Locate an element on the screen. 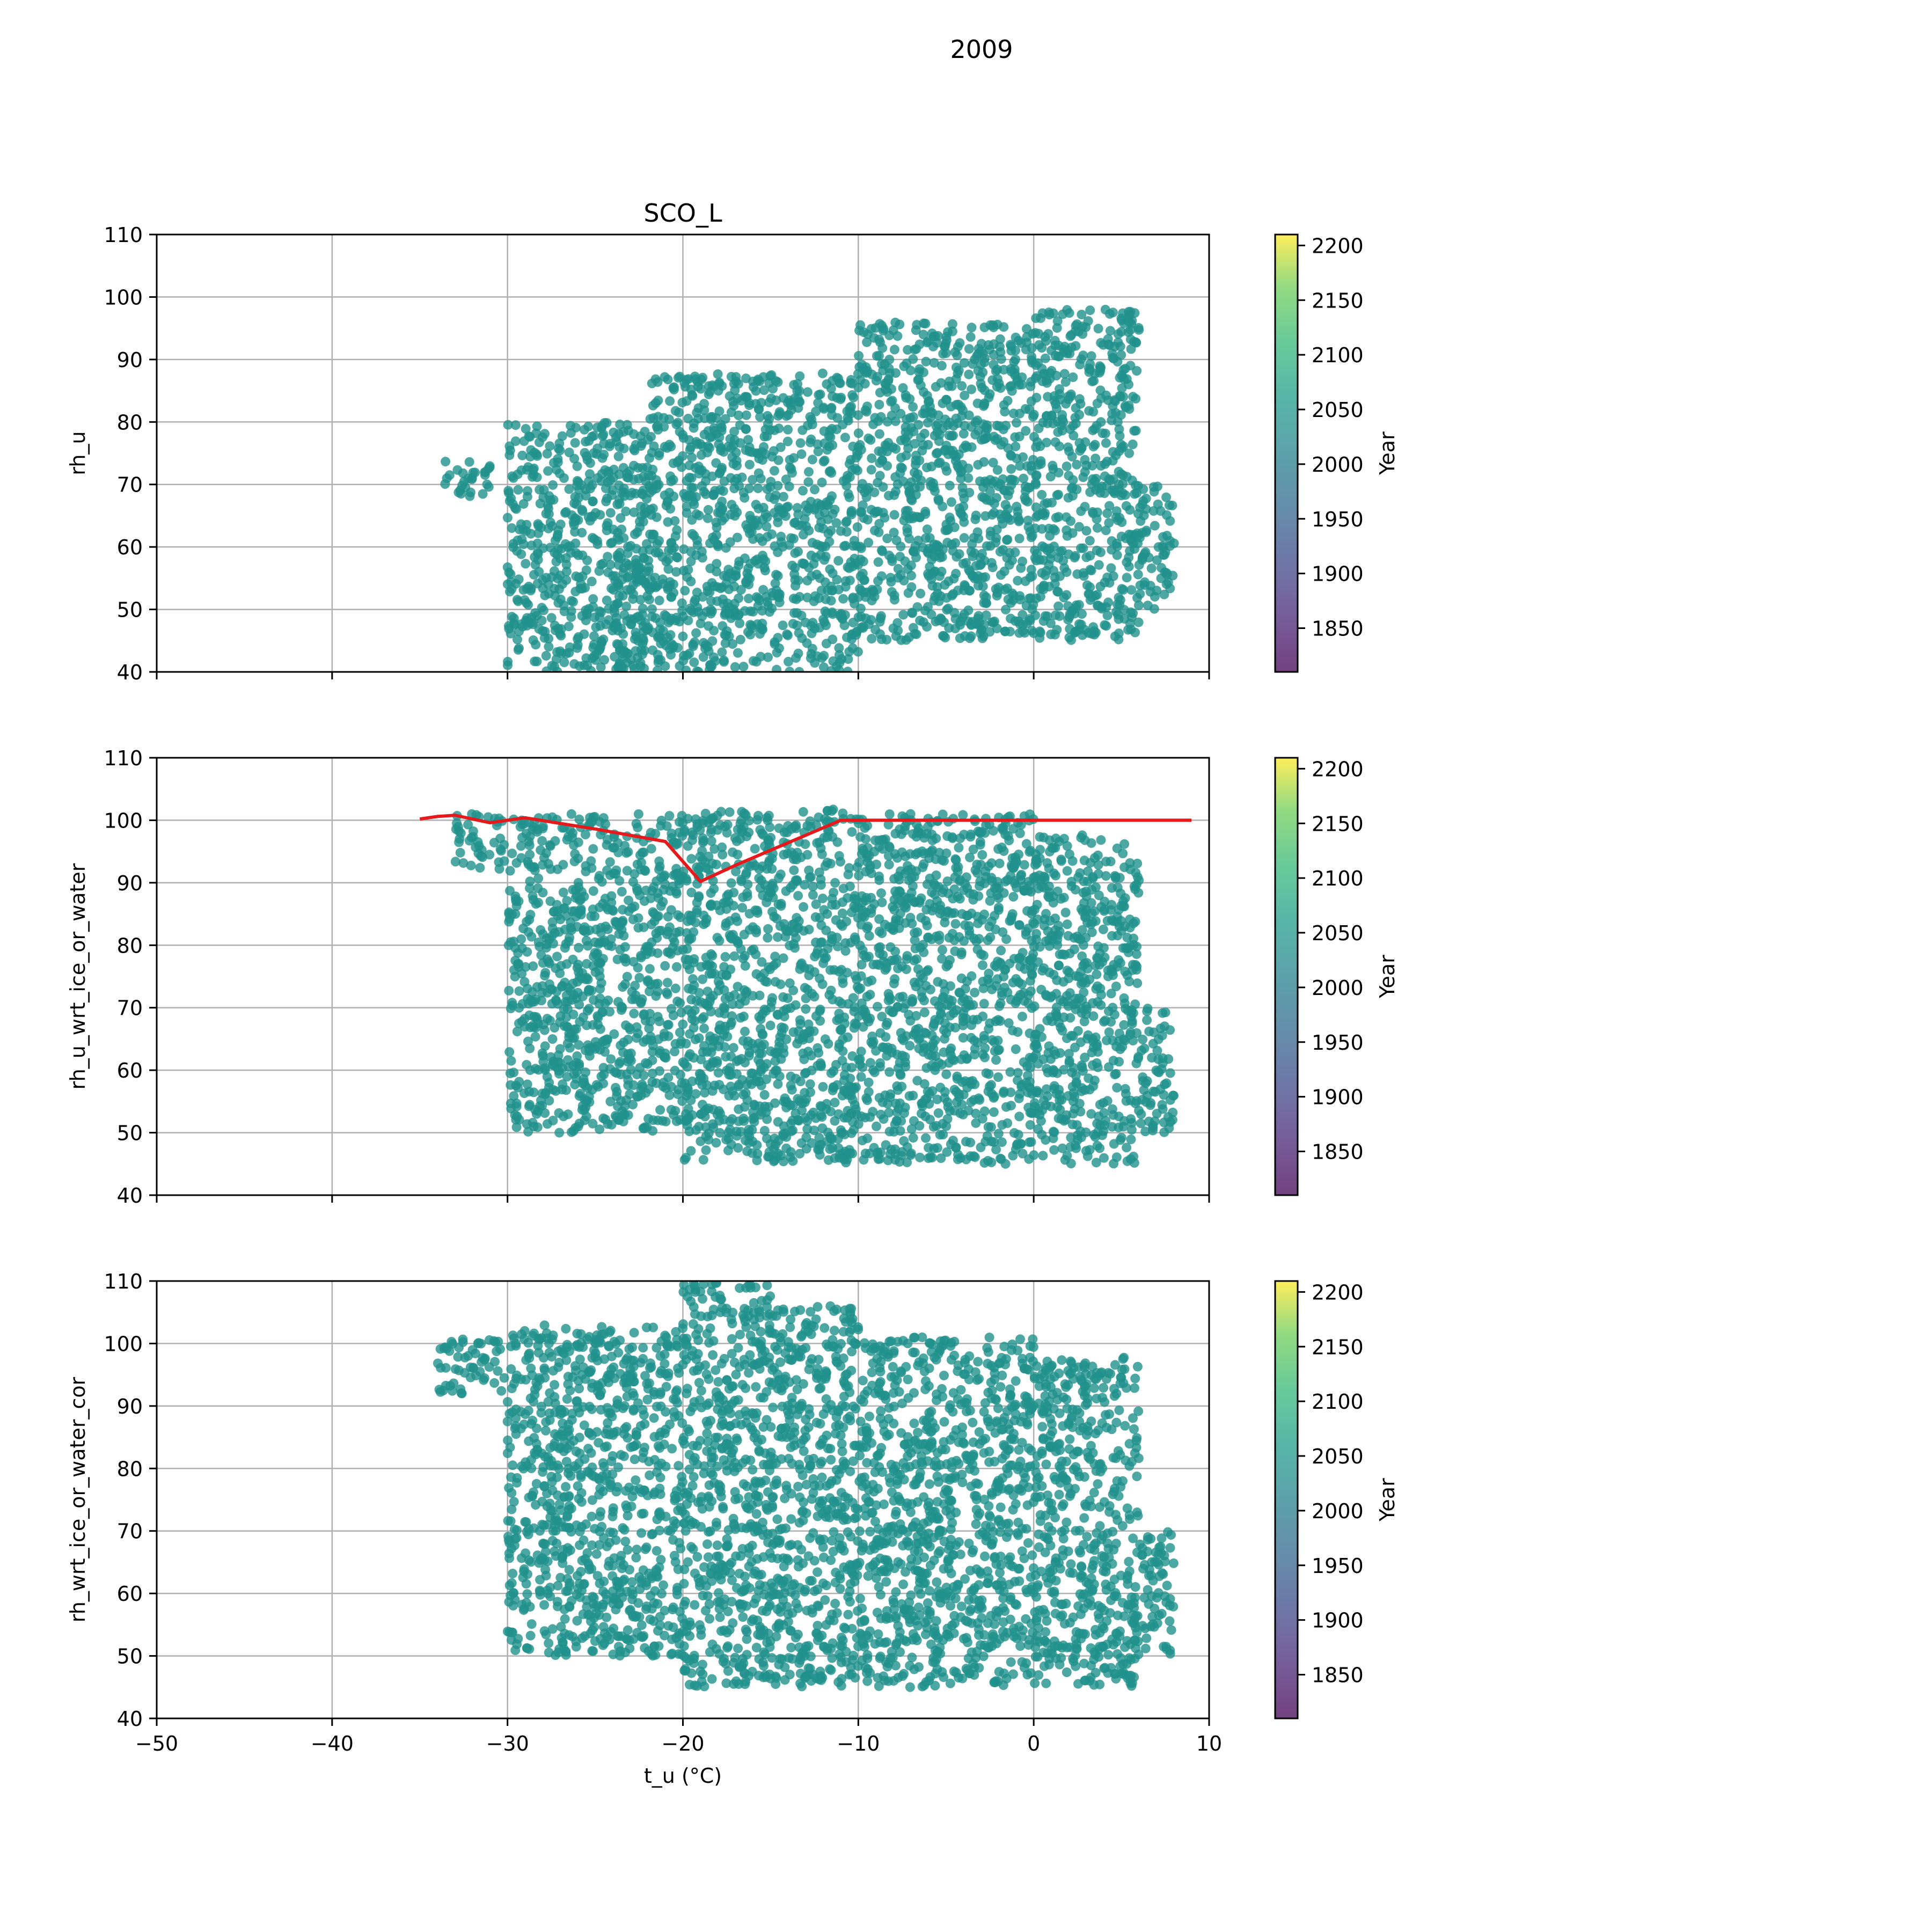 This screenshot has width=1932, height=1932. y-tick-label: 100 is located at coordinates (123, 297).